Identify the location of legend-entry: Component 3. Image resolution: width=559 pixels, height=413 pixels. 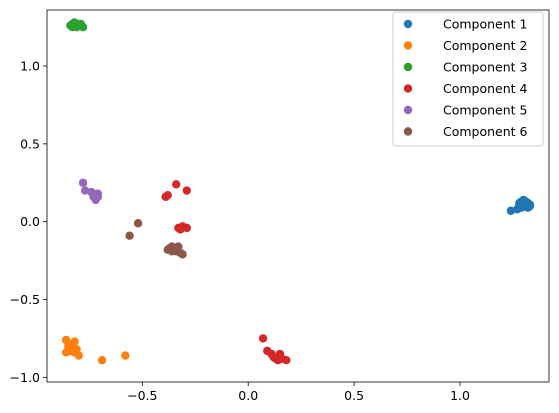
(465, 67).